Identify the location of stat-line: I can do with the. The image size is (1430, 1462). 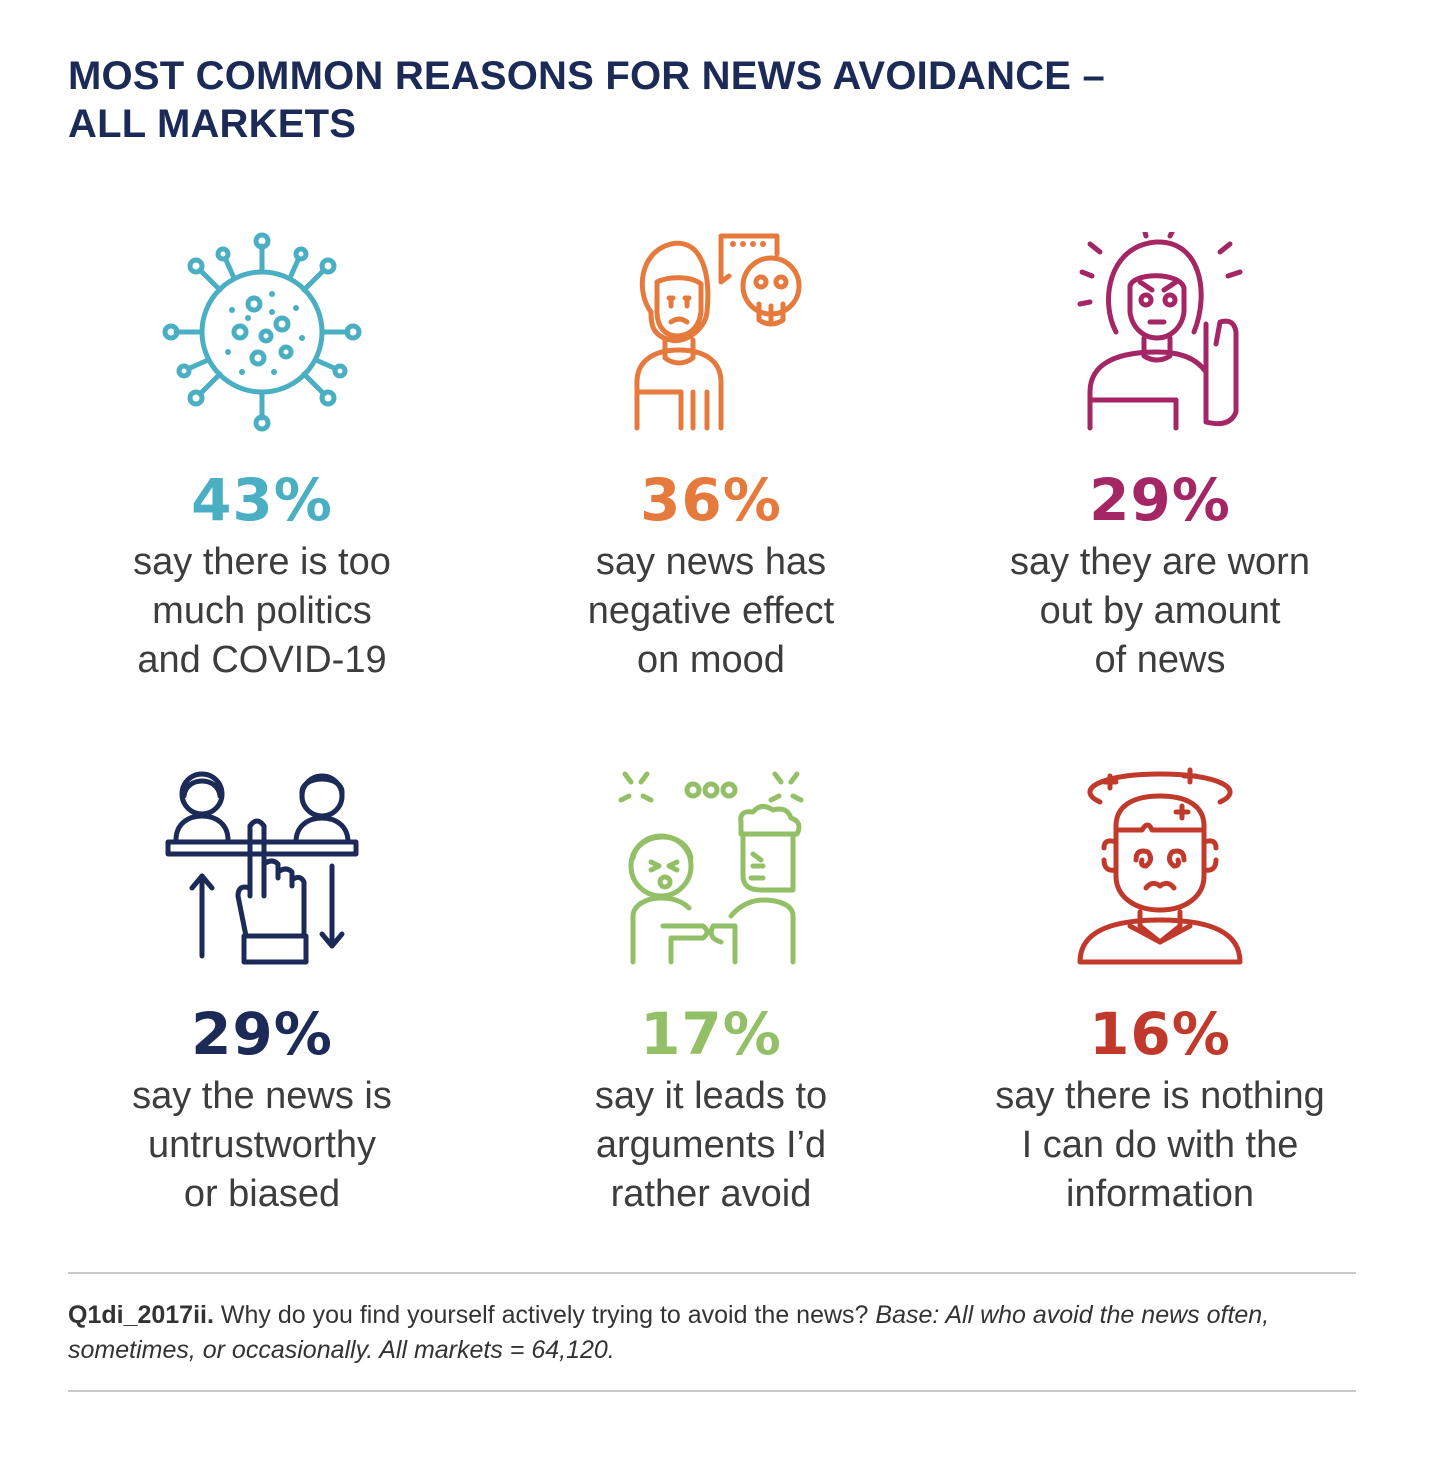
(1160, 1145).